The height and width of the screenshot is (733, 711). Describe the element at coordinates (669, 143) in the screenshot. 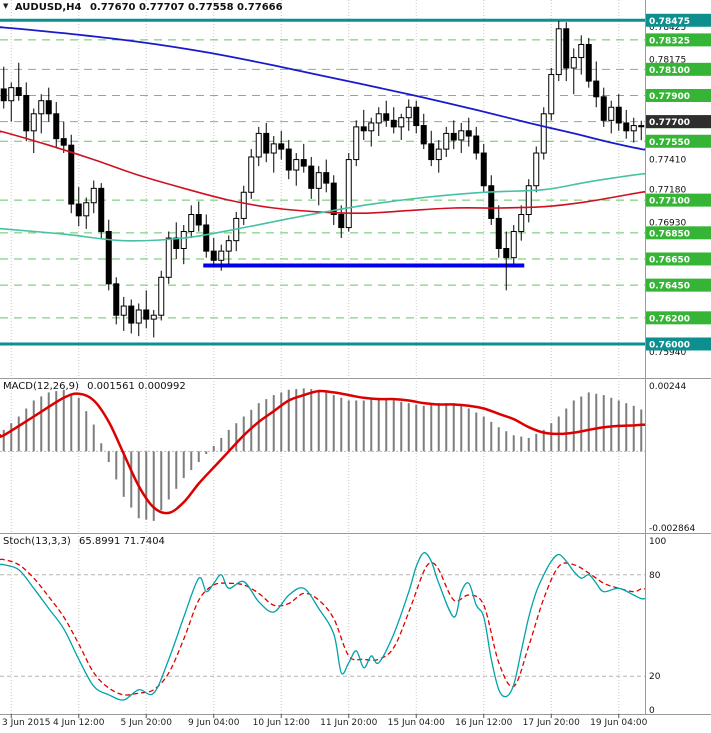

I see `svg-text: 0.77550` at that location.